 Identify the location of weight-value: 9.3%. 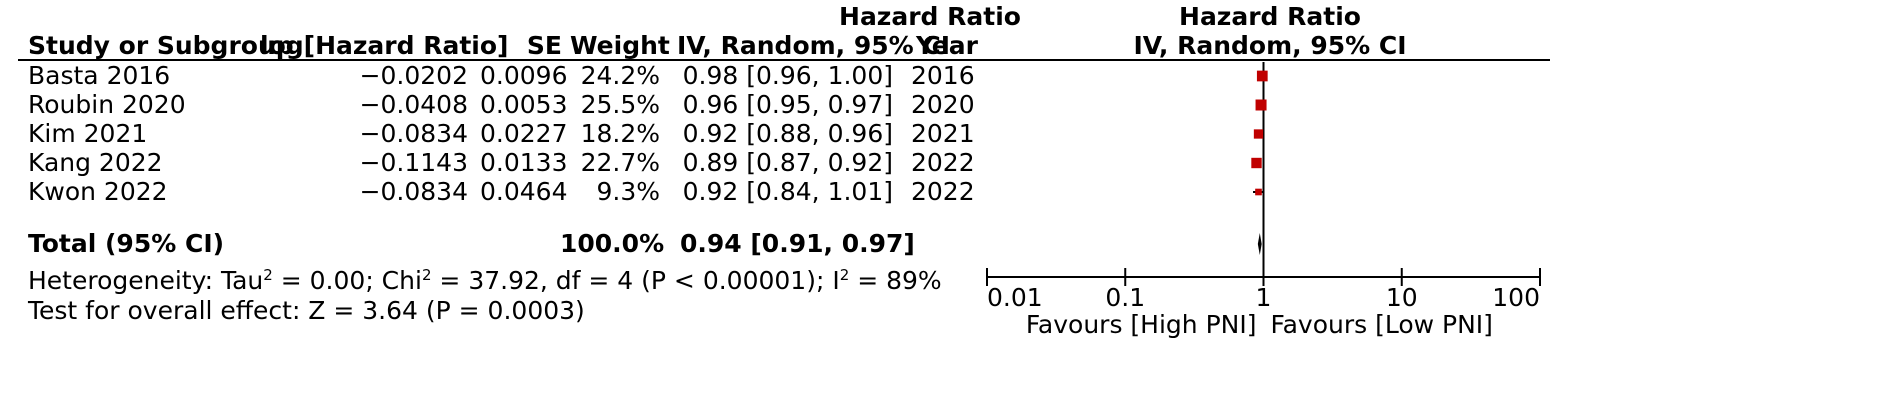
(628, 191).